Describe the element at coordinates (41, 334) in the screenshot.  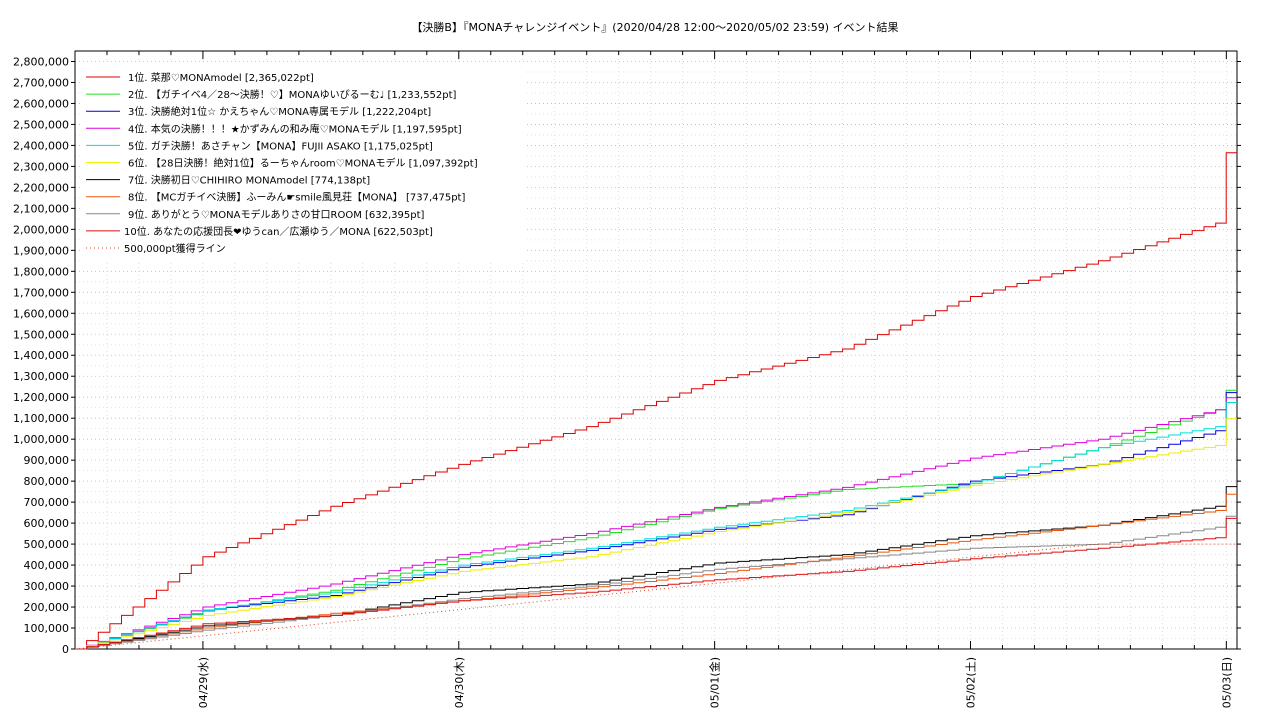
I see `y-tick-label: 1,500,000` at that location.